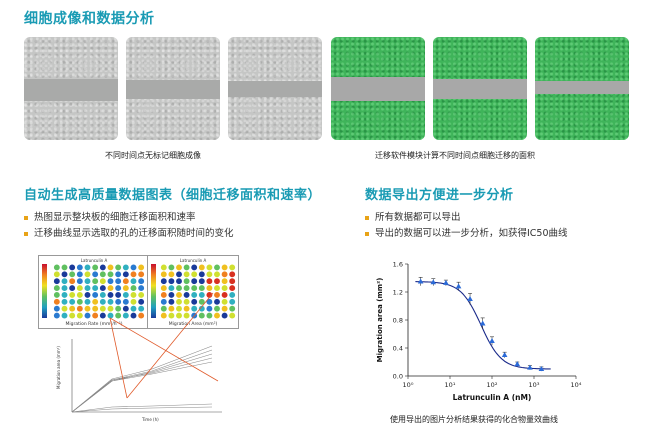 The image size is (650, 437). I want to click on micrograph-t1, so click(173, 88).